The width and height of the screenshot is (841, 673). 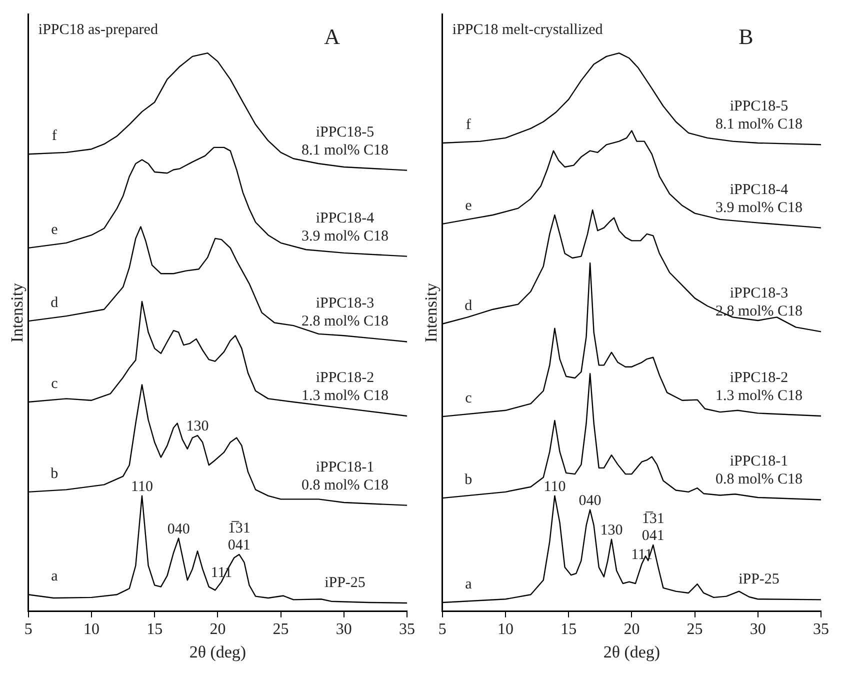 What do you see at coordinates (345, 313) in the screenshot?
I see `annotation: iPPC18-3 2.8 mol% C18` at bounding box center [345, 313].